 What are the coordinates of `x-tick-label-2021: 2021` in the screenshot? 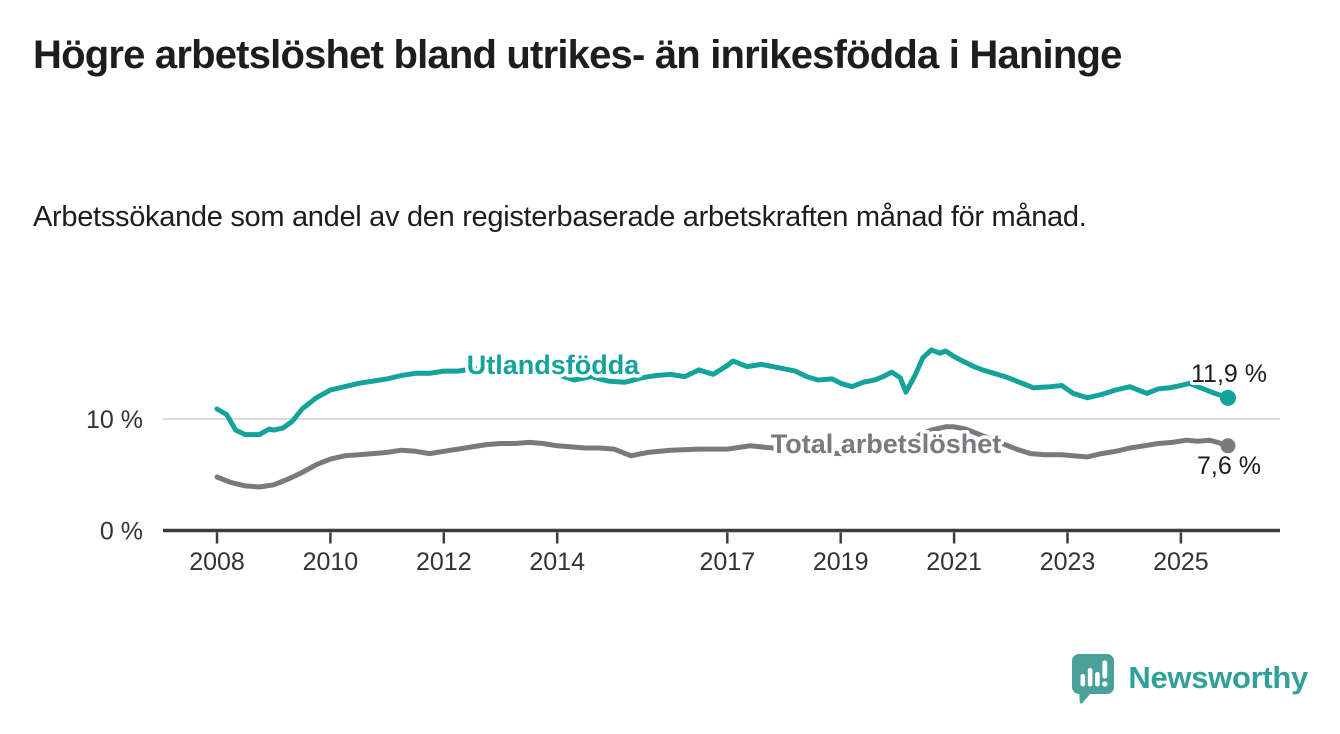 It's located at (954, 562).